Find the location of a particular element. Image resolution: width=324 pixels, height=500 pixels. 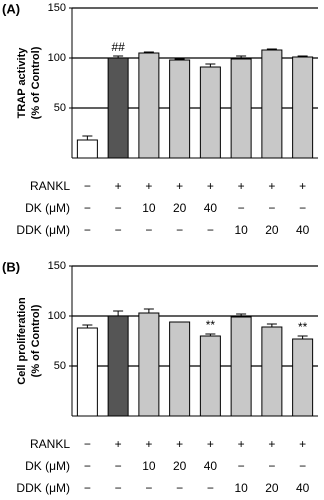

panel-label: (B) is located at coordinates (11, 266).